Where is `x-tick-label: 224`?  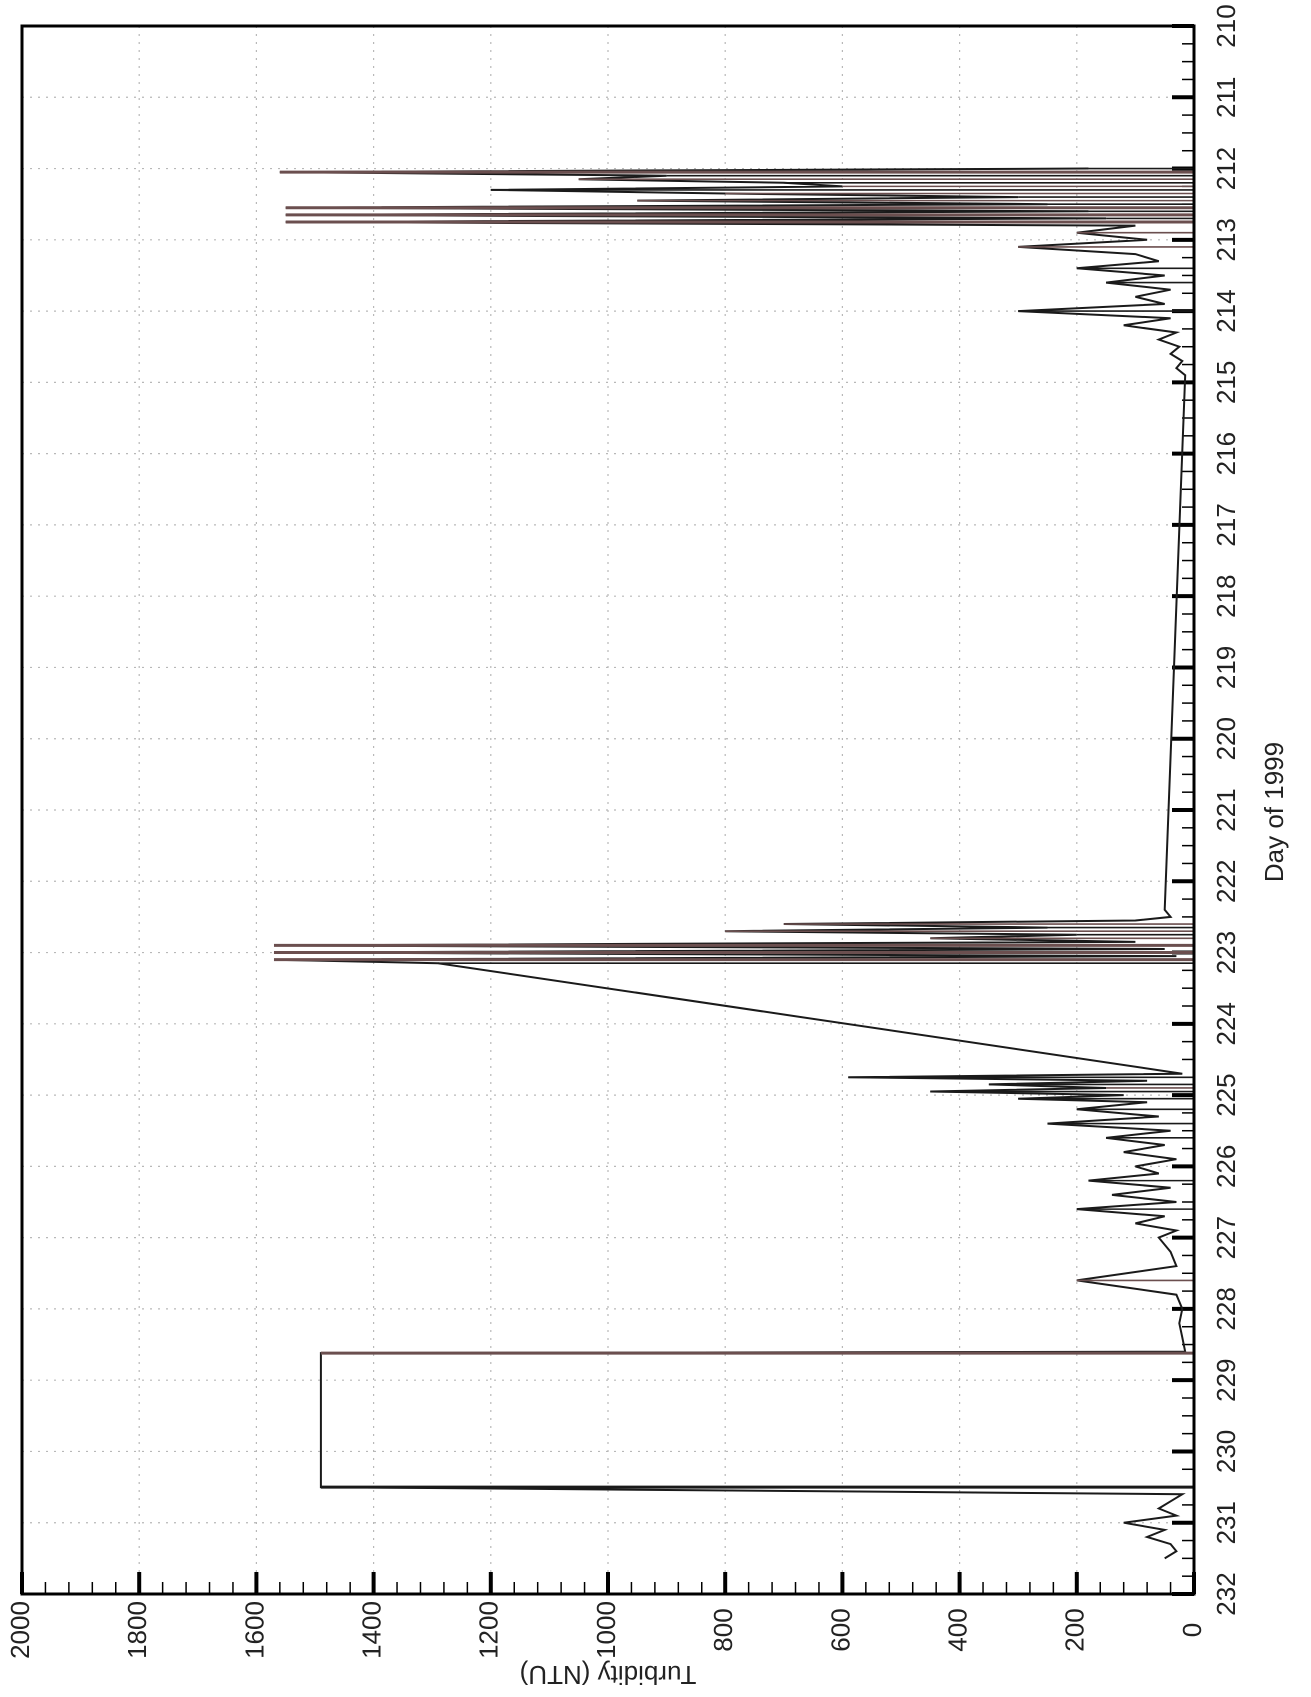 x-tick-label: 224 is located at coordinates (1226, 1023).